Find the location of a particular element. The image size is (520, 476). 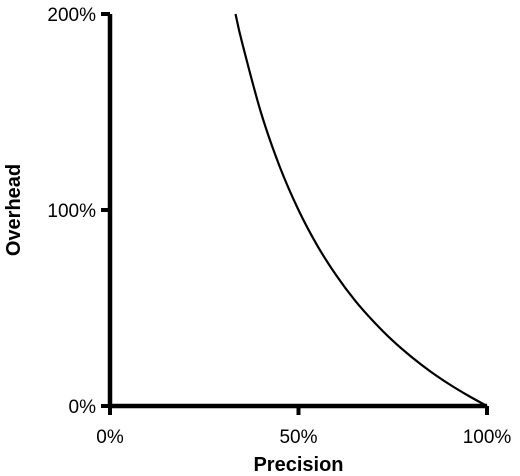

x-tick-label: 100% is located at coordinates (487, 437).